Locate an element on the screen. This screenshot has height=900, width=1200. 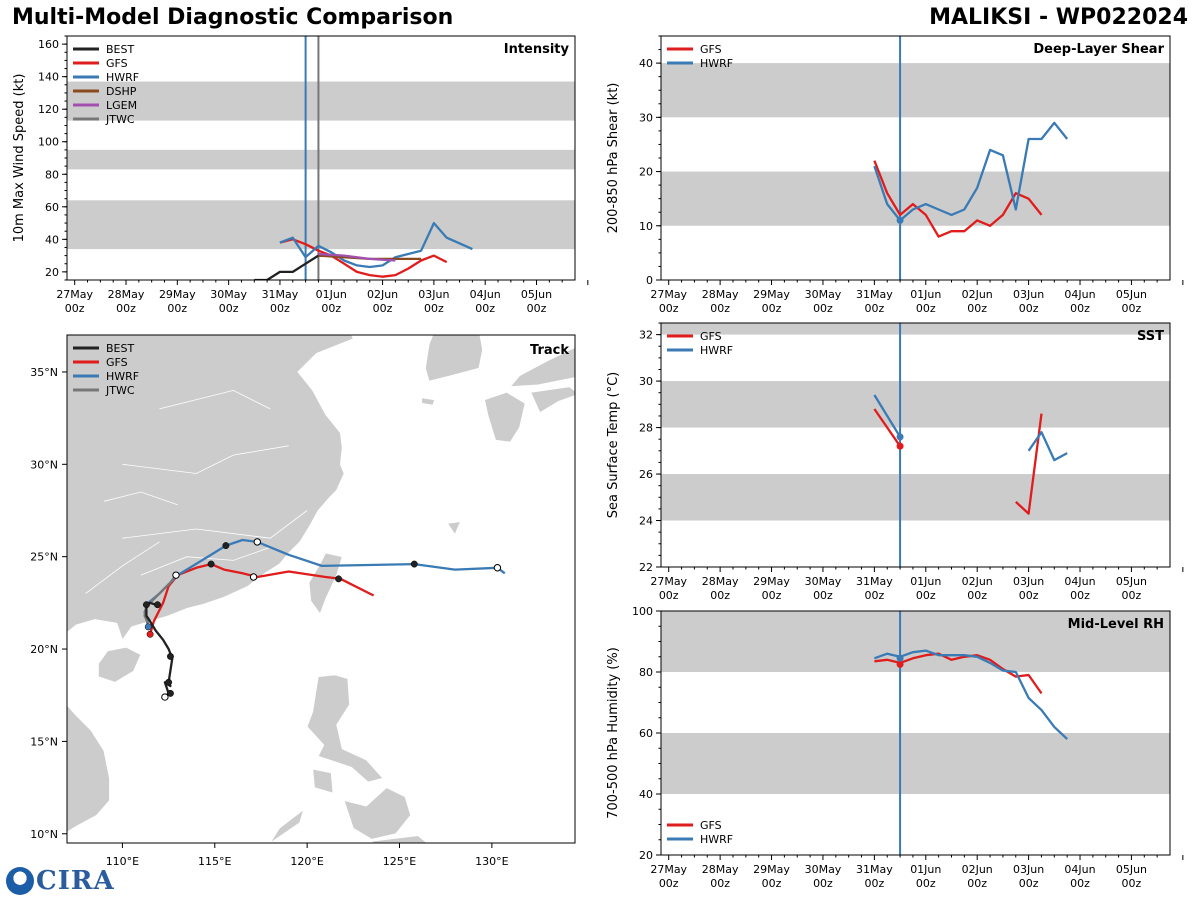
xtick-hour-sst-1: 00z is located at coordinates (720, 595).